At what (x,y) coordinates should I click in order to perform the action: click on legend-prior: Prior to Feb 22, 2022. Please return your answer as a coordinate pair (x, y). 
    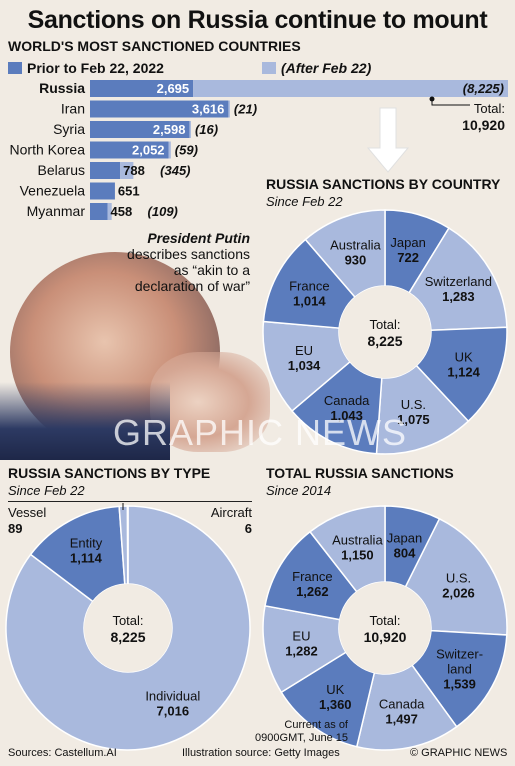
    Looking at the image, I should click on (86, 68).